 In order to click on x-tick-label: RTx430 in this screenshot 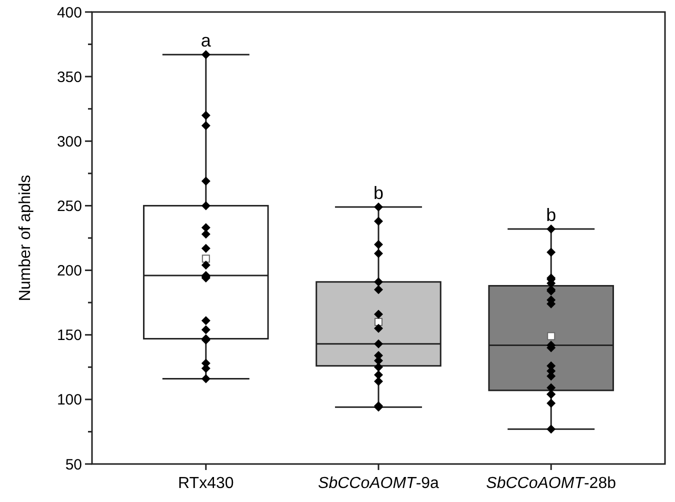, I will do `click(206, 483)`.